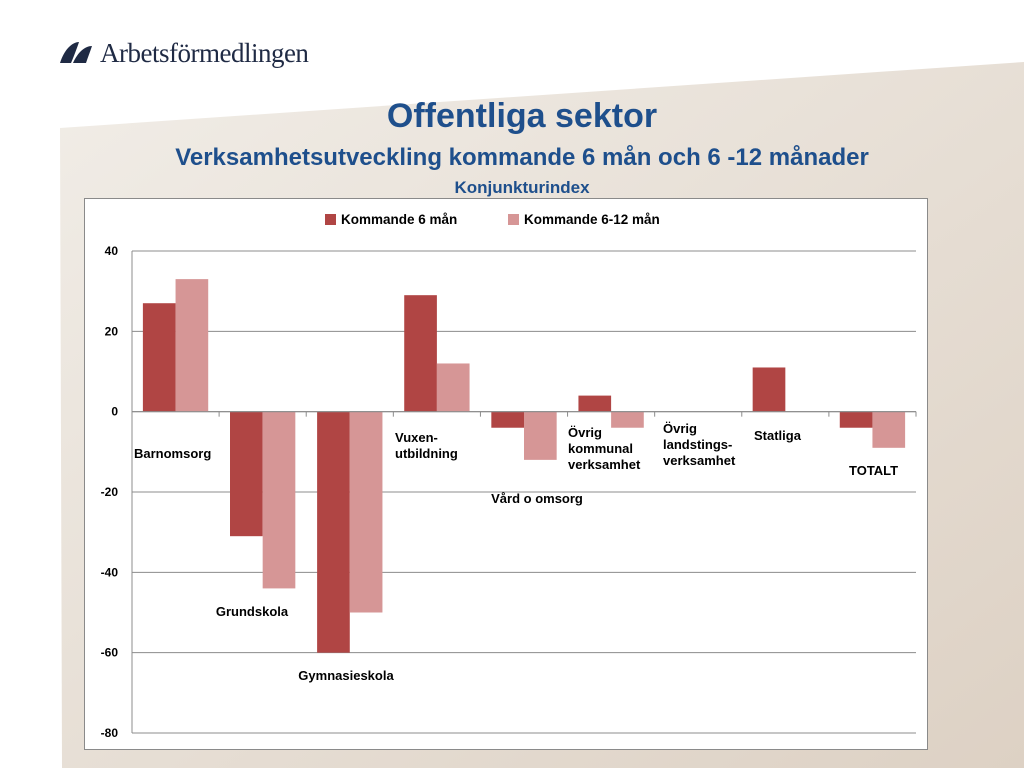  I want to click on legend-label: Kommande 6 mån, so click(399, 219).